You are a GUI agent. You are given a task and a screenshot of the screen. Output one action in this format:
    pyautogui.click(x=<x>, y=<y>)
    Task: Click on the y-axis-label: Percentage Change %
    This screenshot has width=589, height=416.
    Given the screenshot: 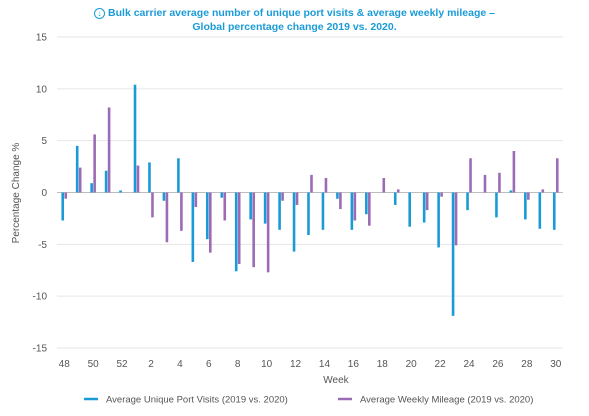 What is the action you would take?
    pyautogui.click(x=16, y=193)
    